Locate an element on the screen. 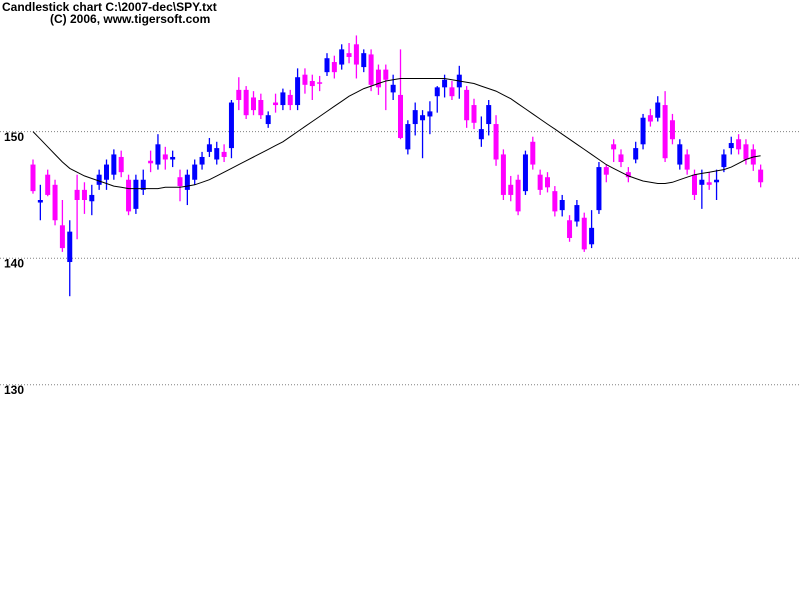 This screenshot has width=800, height=600. y-tick-label: 130 is located at coordinates (14, 390).